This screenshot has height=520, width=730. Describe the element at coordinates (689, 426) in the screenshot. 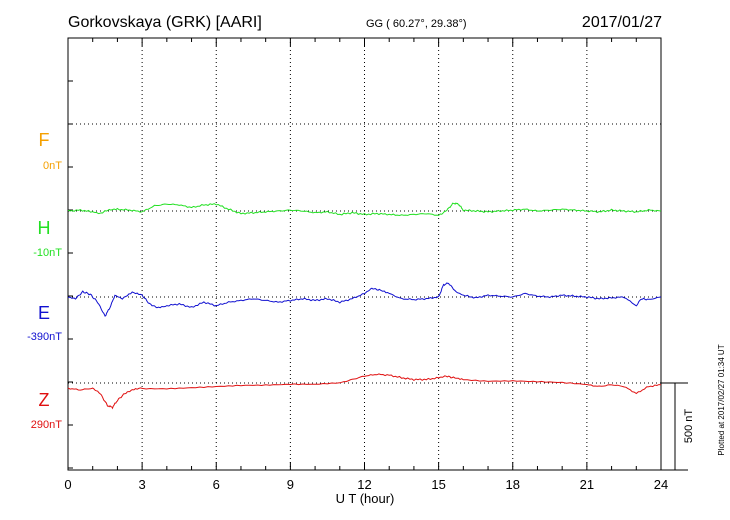

I see `scale-bar-label: 500 nT` at that location.